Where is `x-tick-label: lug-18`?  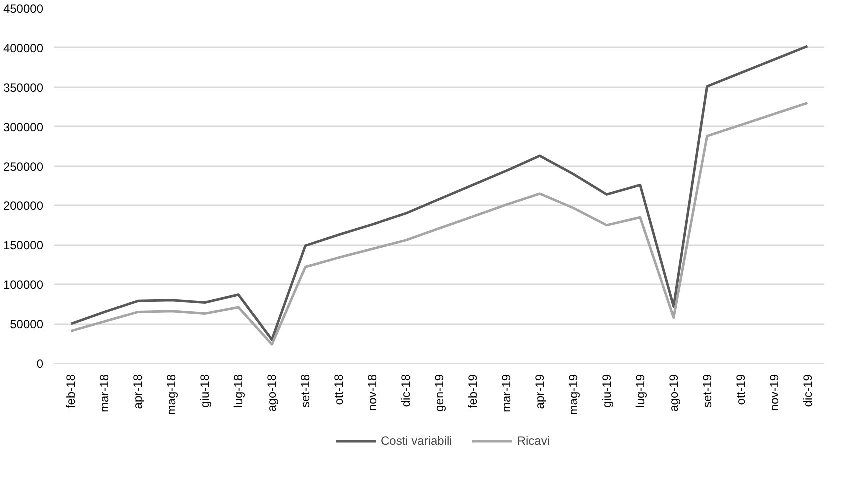 x-tick-label: lug-18 is located at coordinates (239, 391).